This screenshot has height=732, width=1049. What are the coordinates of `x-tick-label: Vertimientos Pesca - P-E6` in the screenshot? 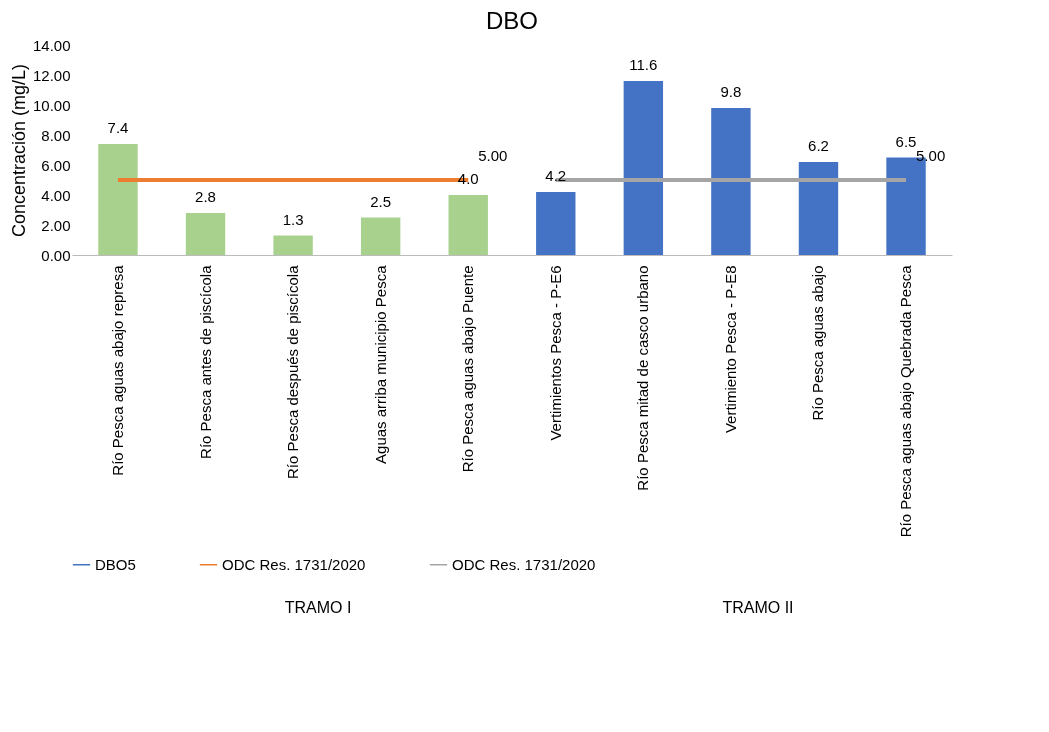 It's located at (555, 353).